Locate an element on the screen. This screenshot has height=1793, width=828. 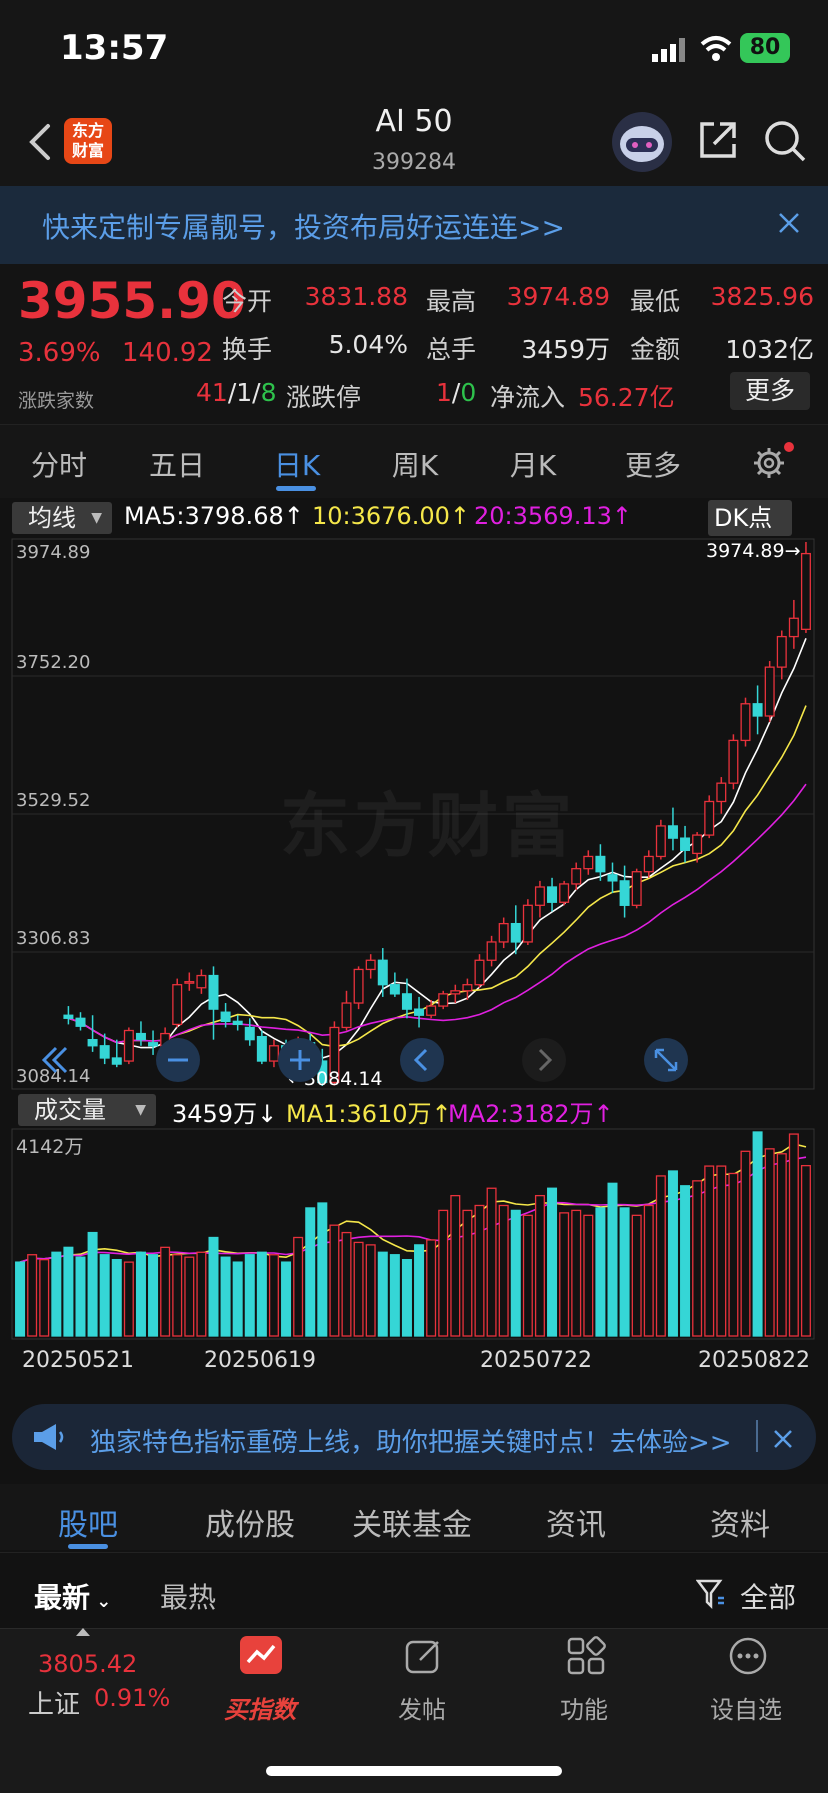
limit-values: 1/0 is located at coordinates (456, 392).